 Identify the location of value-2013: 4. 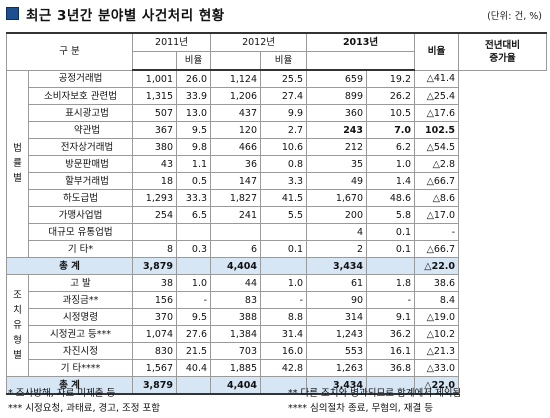
(337, 232).